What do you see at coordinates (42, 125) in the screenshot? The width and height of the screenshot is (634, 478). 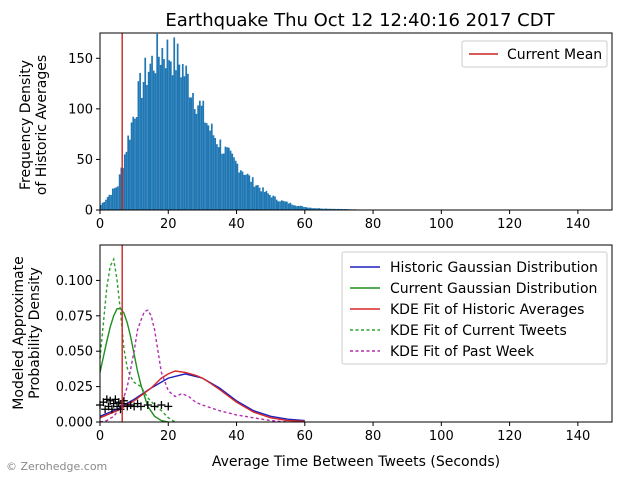 I see `top-ylabel-line-2: of Historic Averages` at bounding box center [42, 125].